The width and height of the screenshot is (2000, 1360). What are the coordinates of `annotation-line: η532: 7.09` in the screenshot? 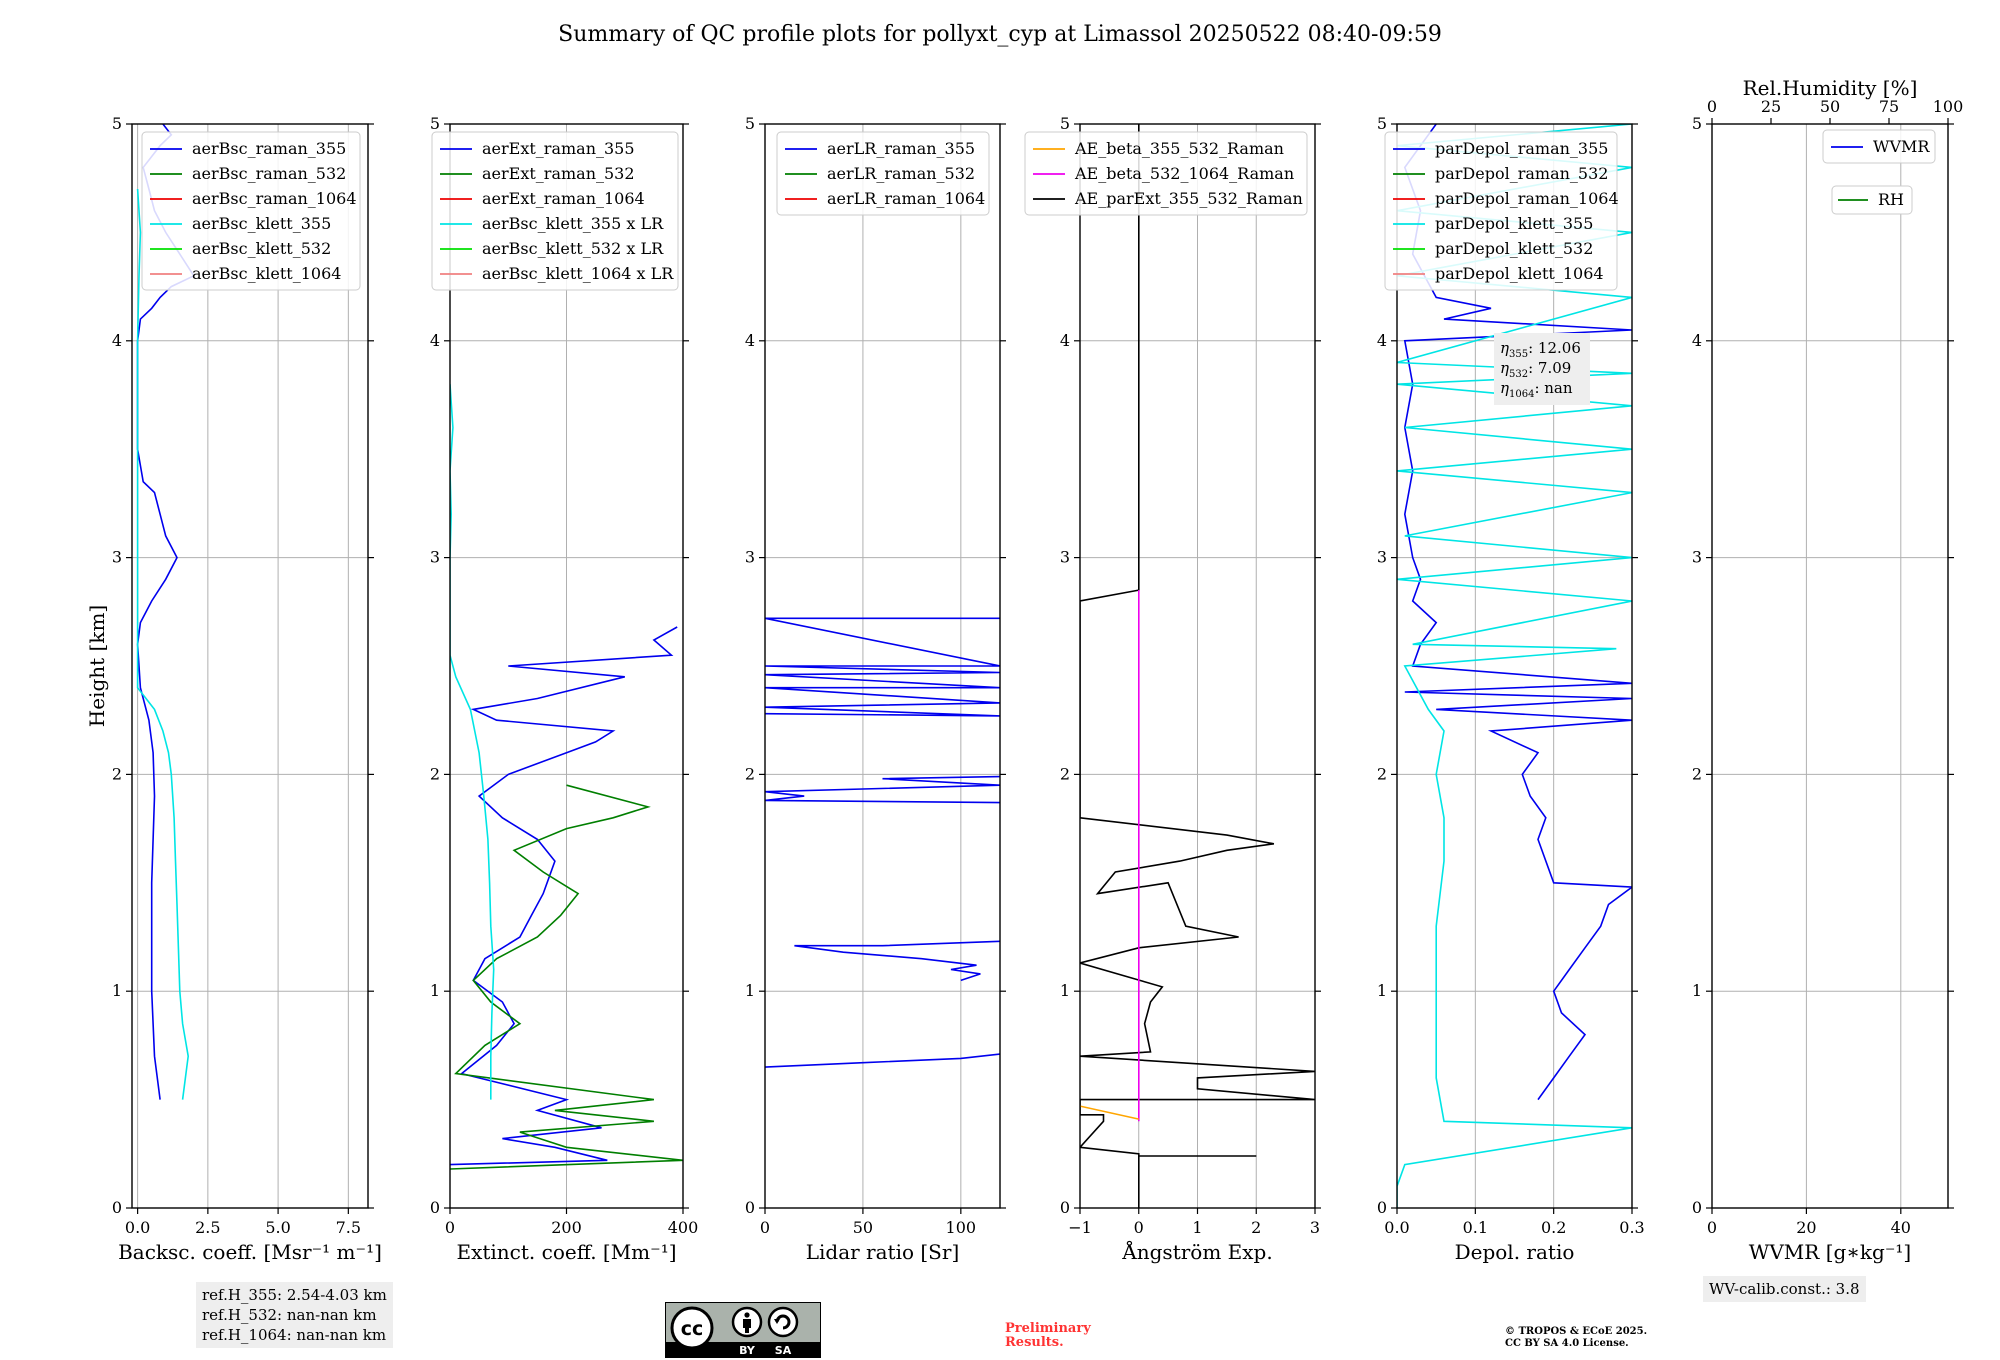 It's located at (1535, 369).